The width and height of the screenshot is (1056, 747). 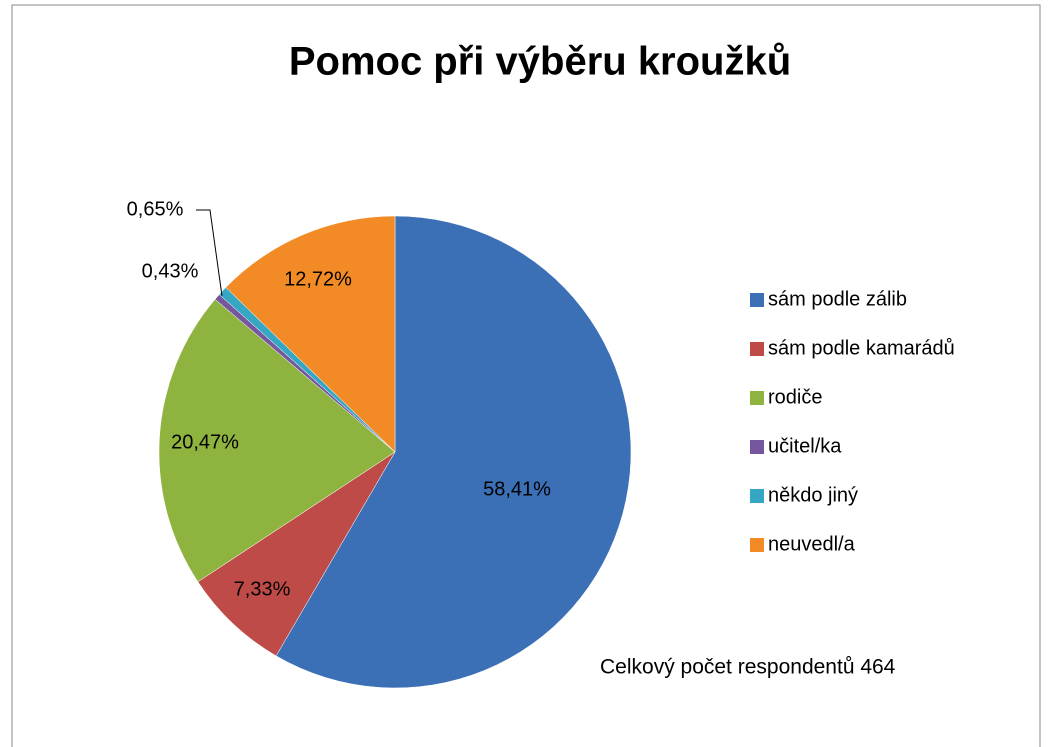 What do you see at coordinates (318, 279) in the screenshot?
I see `data-label: 12,72%` at bounding box center [318, 279].